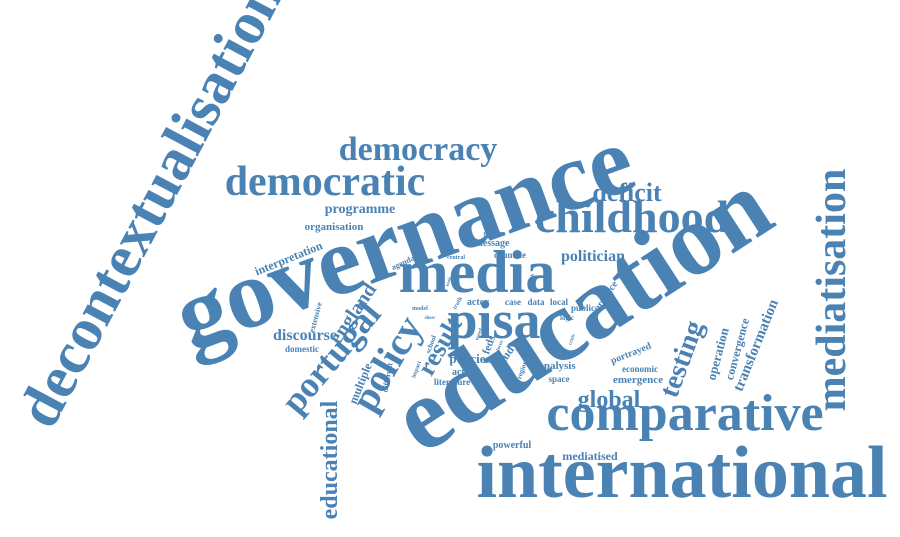  What do you see at coordinates (557, 366) in the screenshot?
I see `word-analysis: analysis` at bounding box center [557, 366].